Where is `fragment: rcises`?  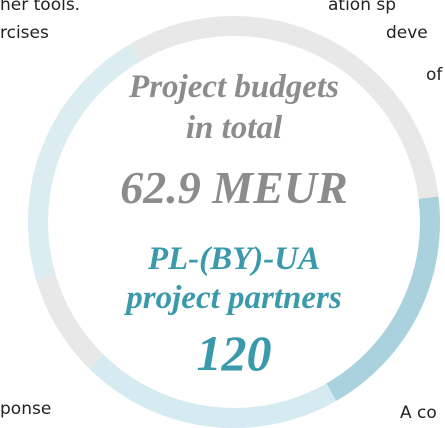
fragment: rcises is located at coordinates (24, 33).